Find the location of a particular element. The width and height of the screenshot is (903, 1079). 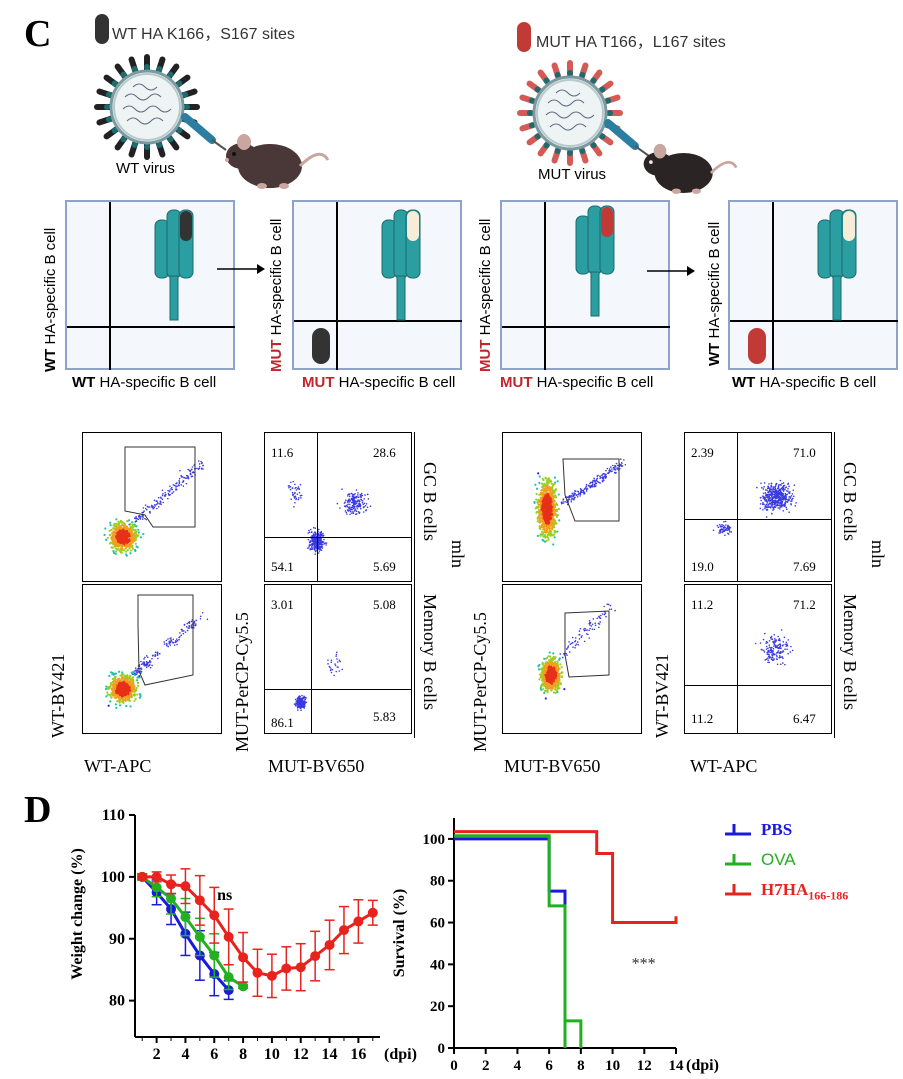

mut-site-pill is located at coordinates (757, 346).